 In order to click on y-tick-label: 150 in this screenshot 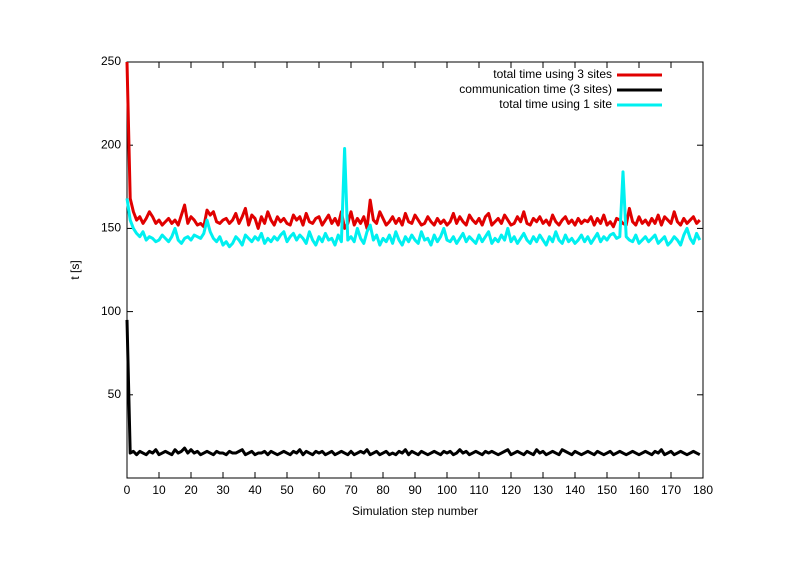, I will do `click(111, 228)`.